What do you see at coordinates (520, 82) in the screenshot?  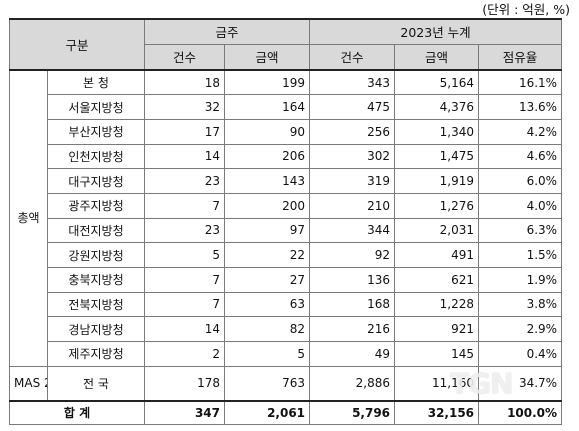 I see `share: 16.1%` at bounding box center [520, 82].